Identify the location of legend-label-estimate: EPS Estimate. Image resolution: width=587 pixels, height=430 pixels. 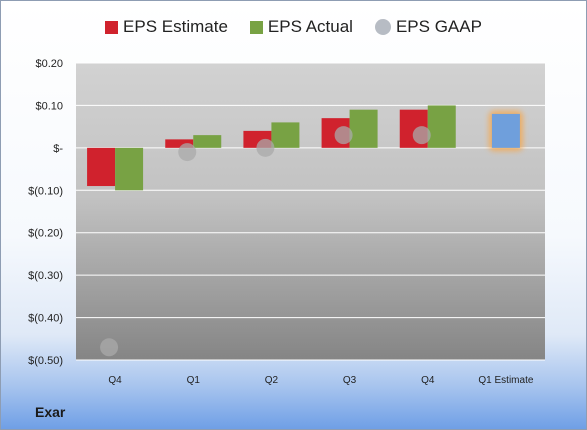
(175, 26).